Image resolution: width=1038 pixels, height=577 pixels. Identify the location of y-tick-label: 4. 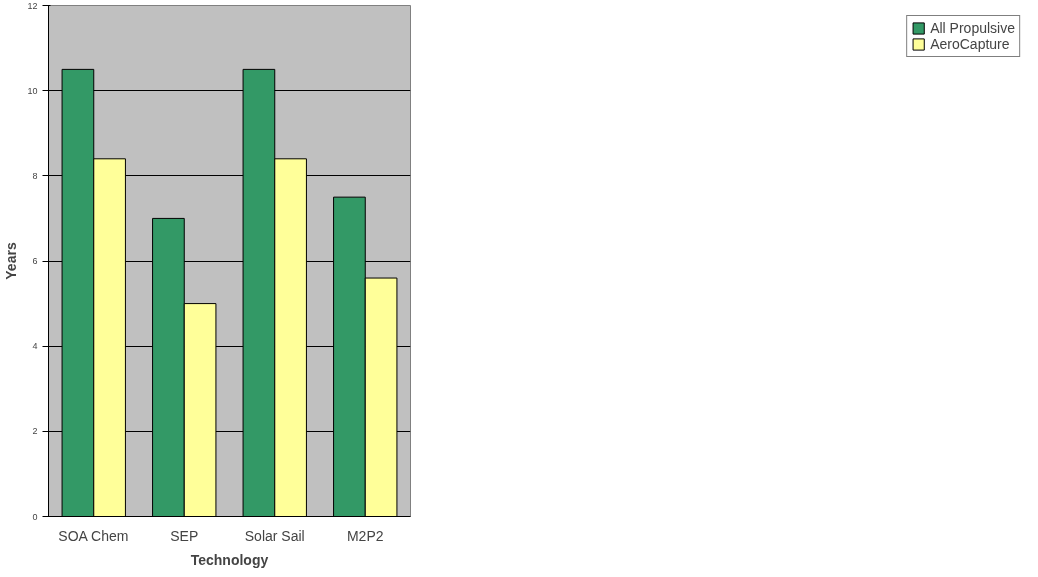
(35, 346).